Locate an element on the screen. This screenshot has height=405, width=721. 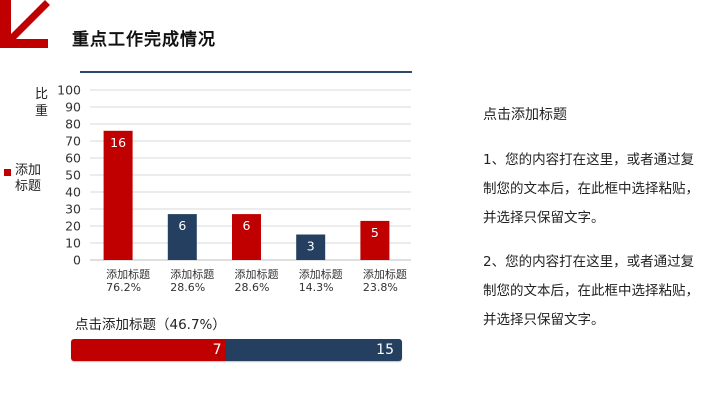
title-divider is located at coordinates (246, 72).